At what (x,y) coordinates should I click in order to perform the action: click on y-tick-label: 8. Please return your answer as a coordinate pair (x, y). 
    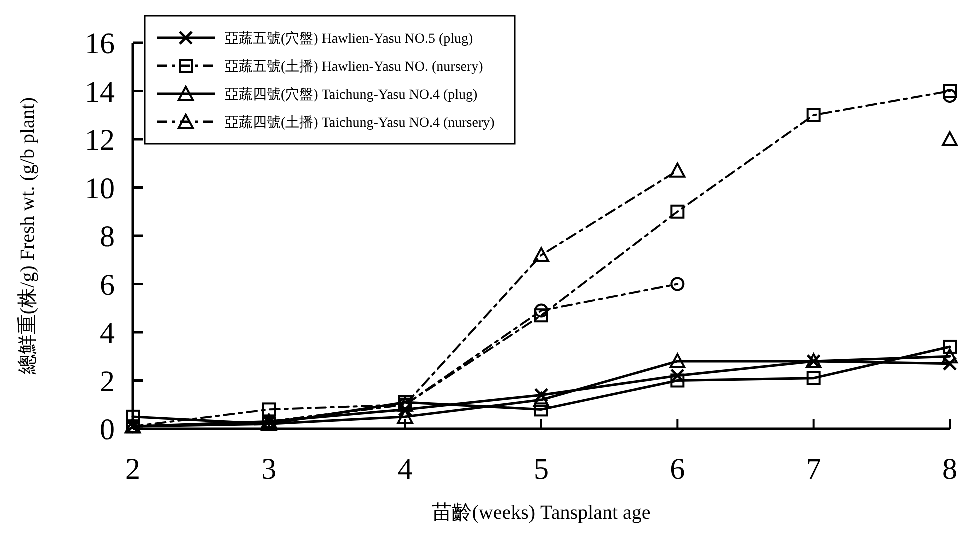
    Looking at the image, I should click on (107, 237).